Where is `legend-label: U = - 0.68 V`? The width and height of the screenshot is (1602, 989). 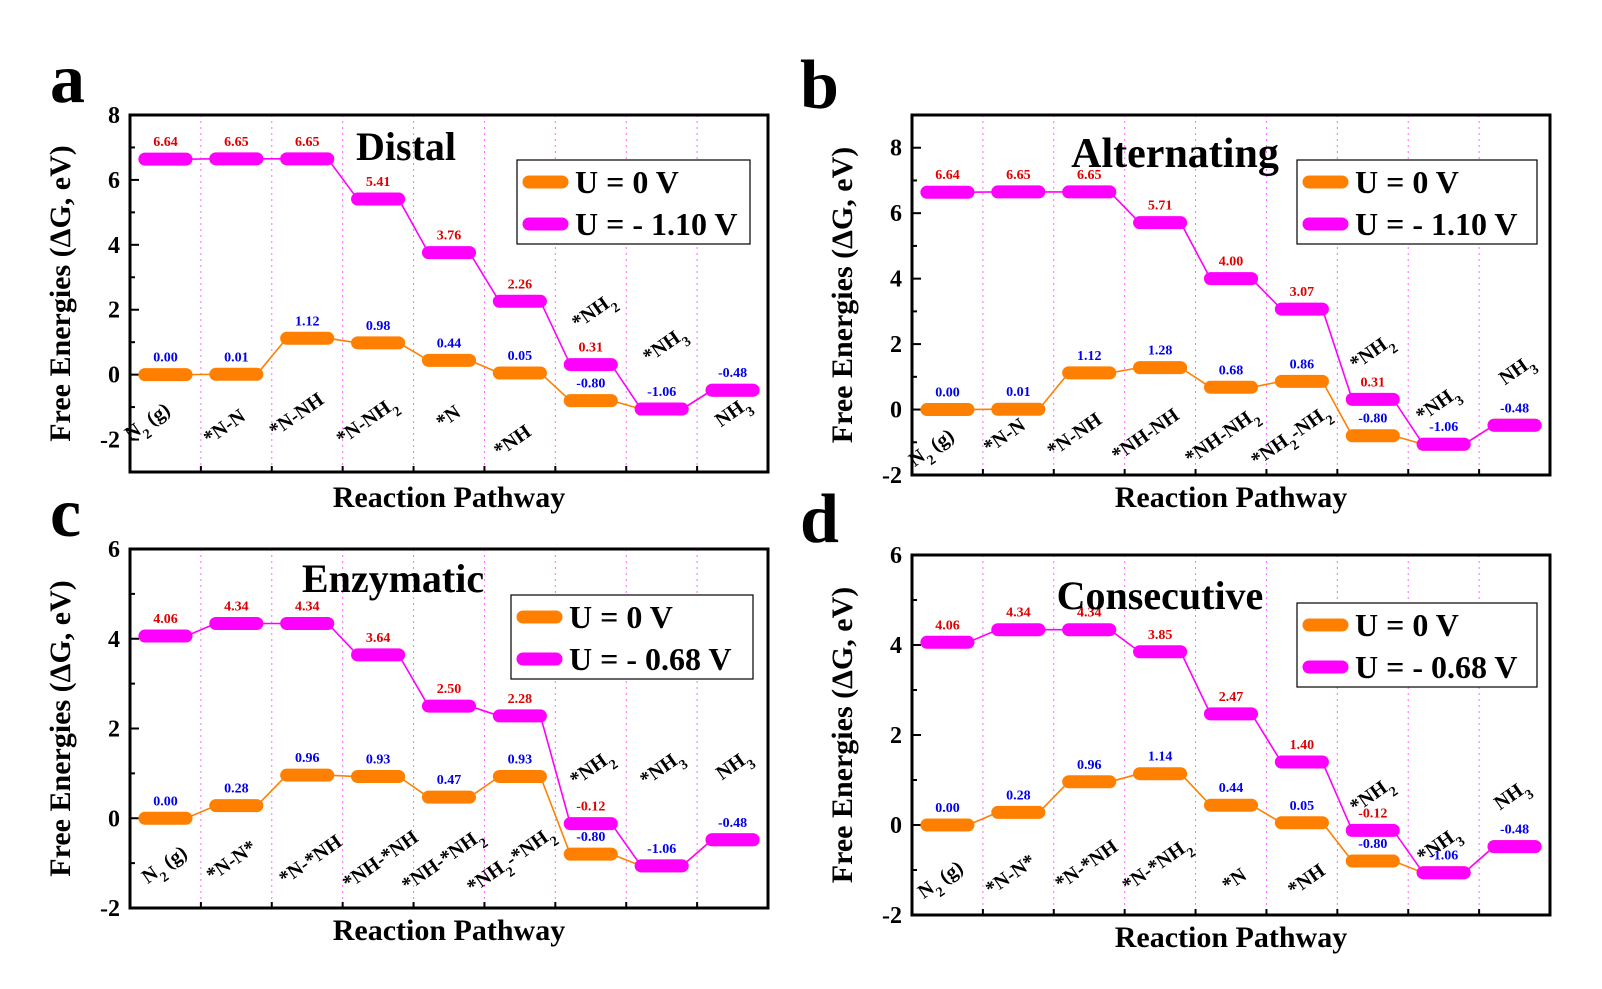
legend-label: U = - 0.68 V is located at coordinates (1436, 667).